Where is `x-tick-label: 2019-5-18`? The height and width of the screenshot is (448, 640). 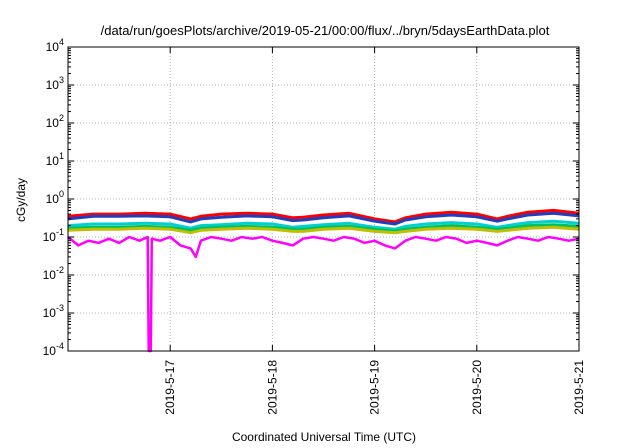 x-tick-label: 2019-5-18 is located at coordinates (272, 387).